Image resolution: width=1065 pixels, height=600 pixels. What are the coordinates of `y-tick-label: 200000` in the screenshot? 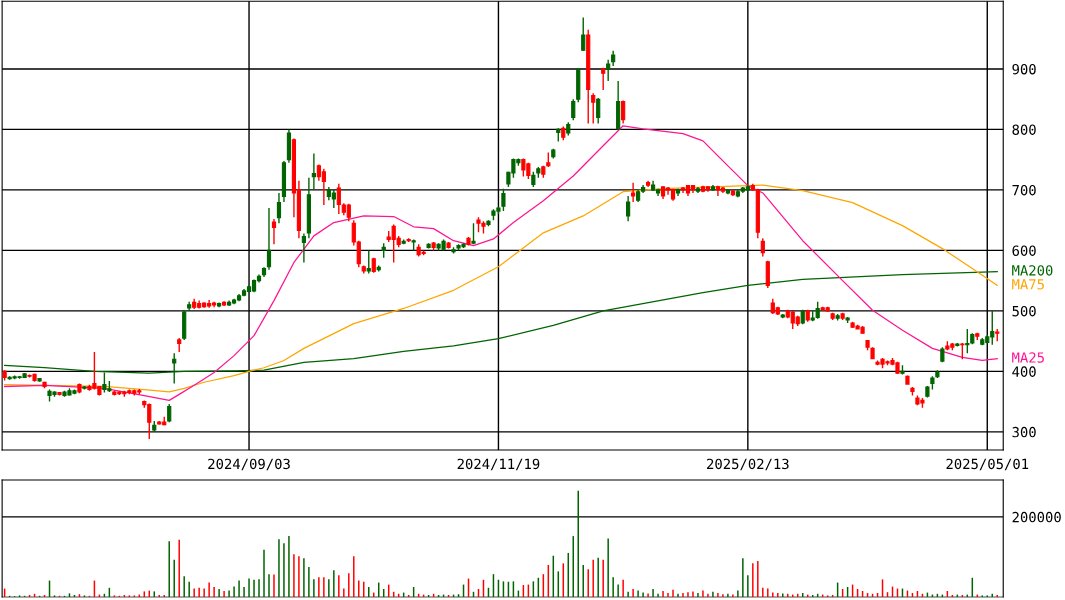 It's located at (1036, 517).